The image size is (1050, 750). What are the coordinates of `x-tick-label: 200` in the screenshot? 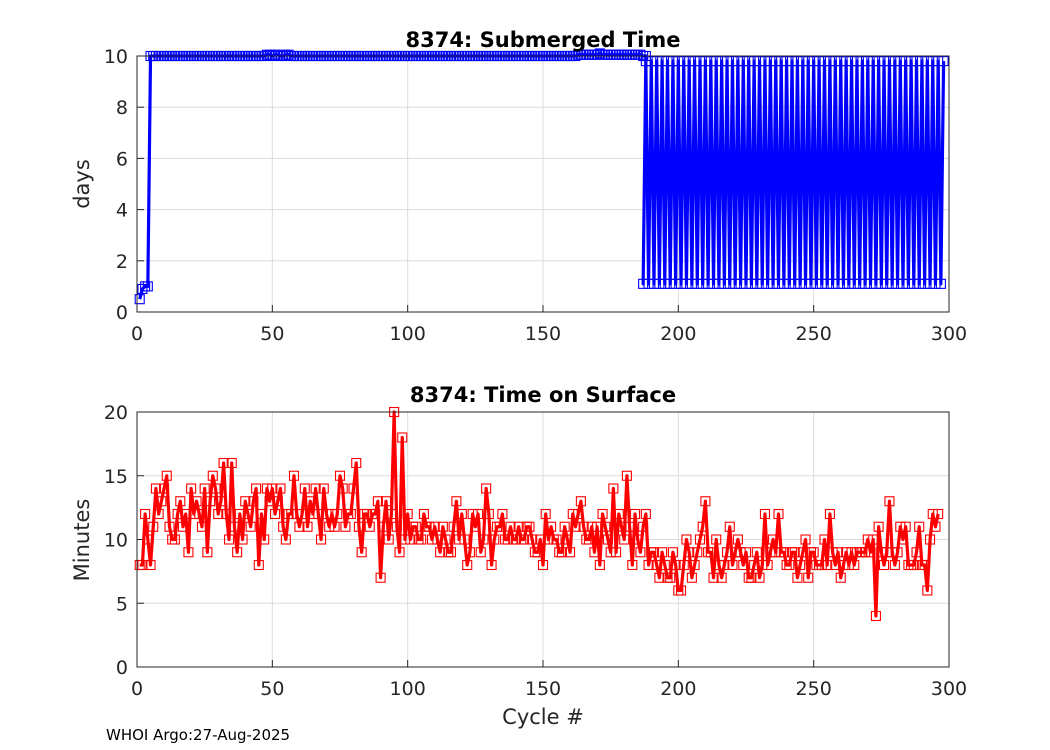 It's located at (678, 334).